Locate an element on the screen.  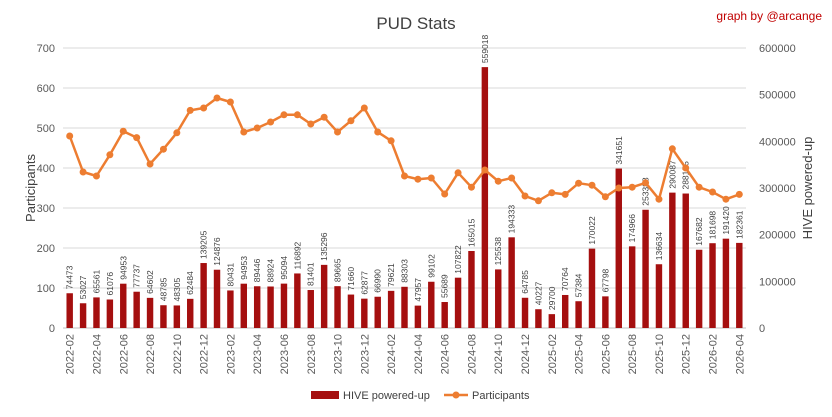
right-tick-label: 0 is located at coordinates (762, 329).